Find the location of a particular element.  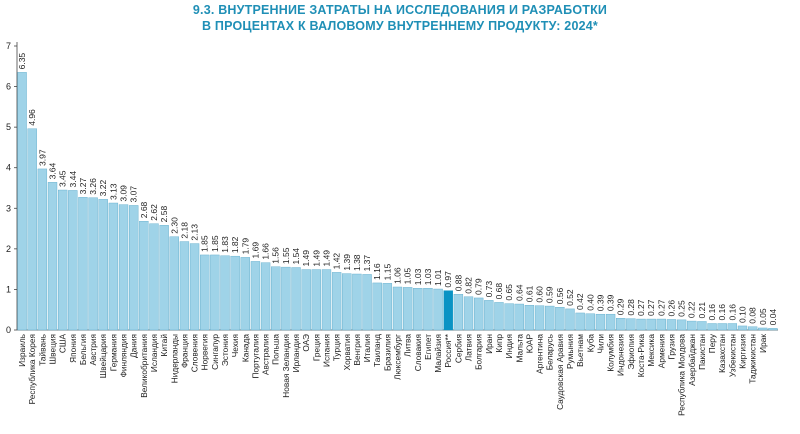

value-label: 0.26 is located at coordinates (671, 308).